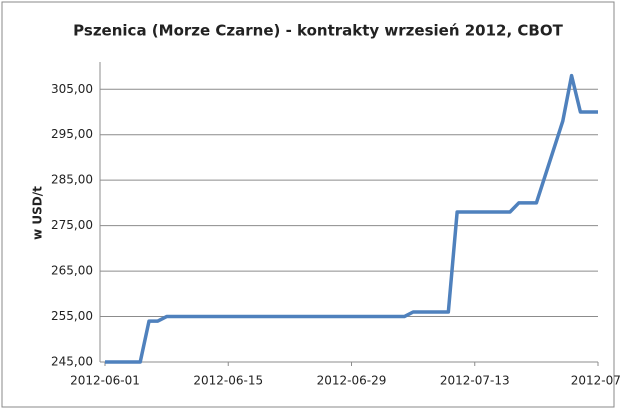  I want to click on y-tick-label: 305,00, so click(72, 89).